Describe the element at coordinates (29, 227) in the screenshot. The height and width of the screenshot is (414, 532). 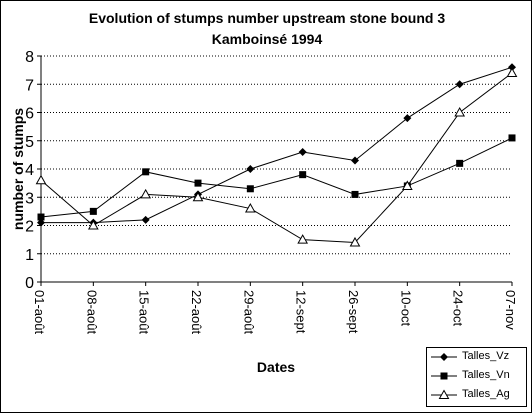
I see `y-tick-label: 2` at that location.